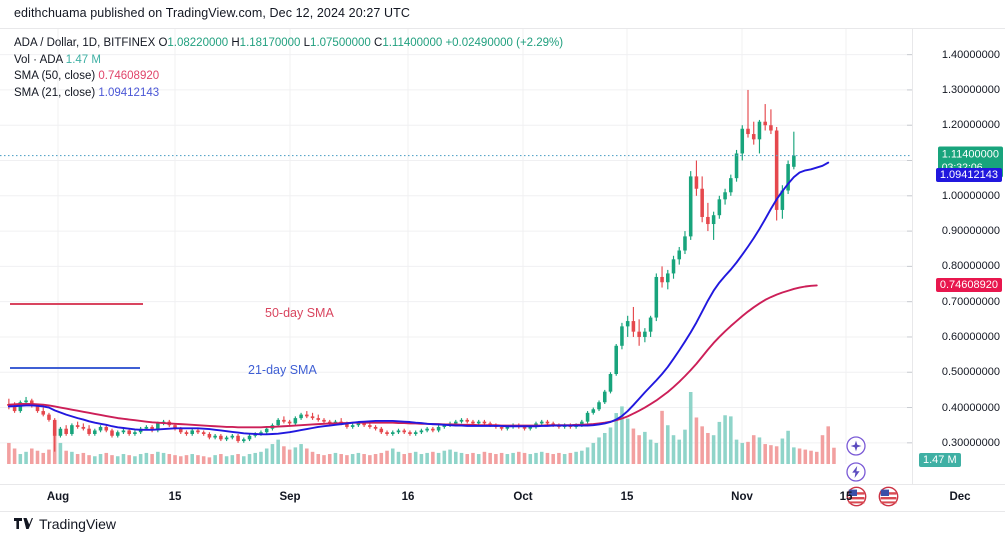 The height and width of the screenshot is (545, 1005). I want to click on legend-open-value: 1.08220000, so click(198, 43).